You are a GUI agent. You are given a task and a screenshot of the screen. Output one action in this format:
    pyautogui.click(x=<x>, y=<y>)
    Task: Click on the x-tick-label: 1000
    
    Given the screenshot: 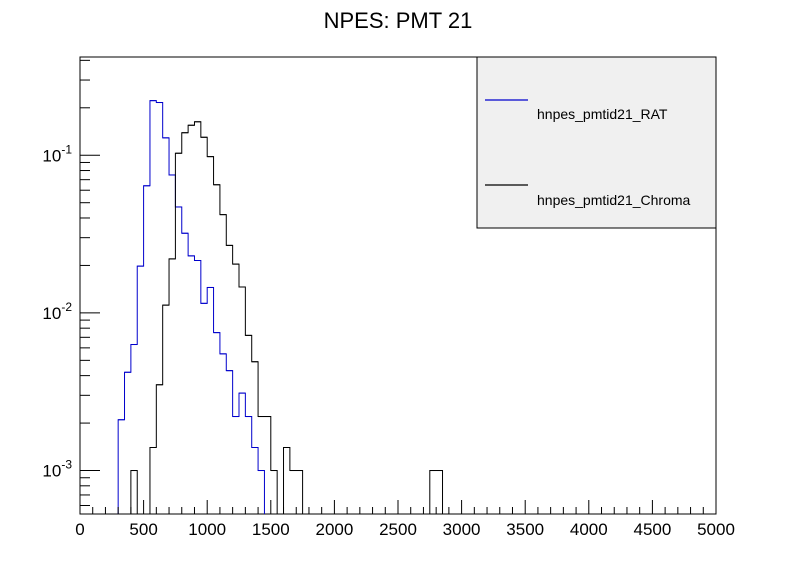 What is the action you would take?
    pyautogui.click(x=207, y=529)
    